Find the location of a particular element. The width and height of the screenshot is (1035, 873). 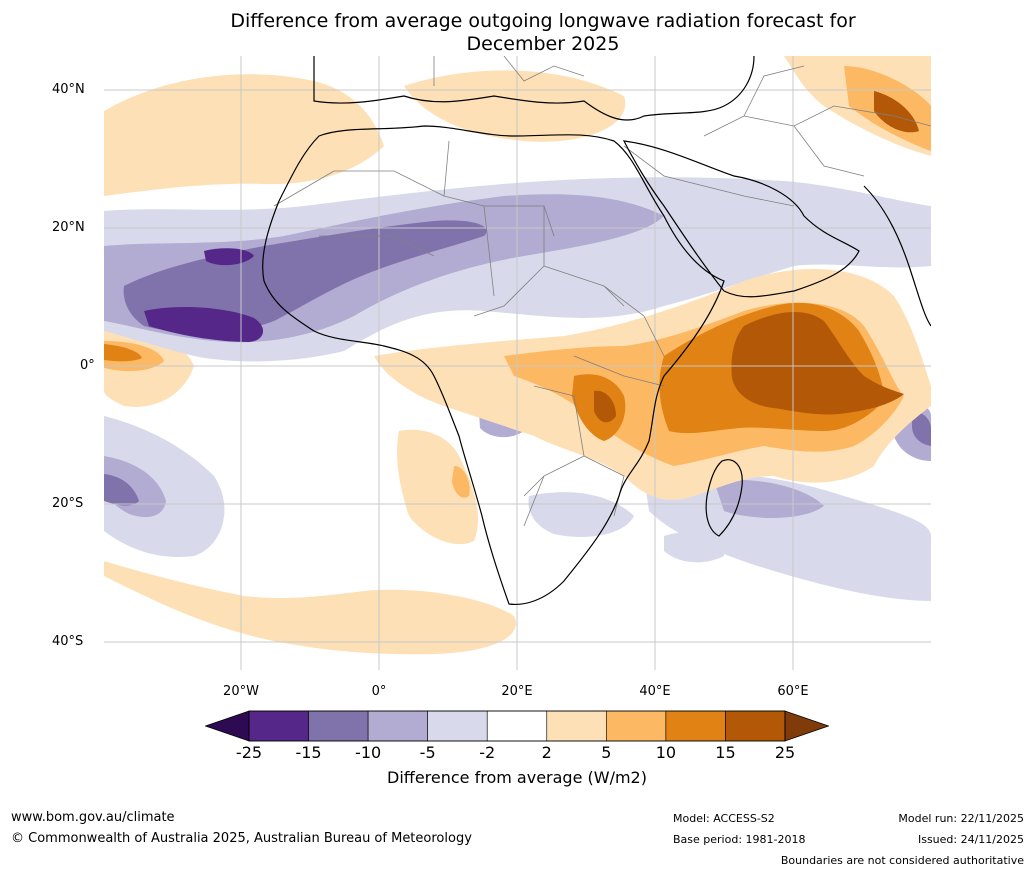

issued-date: Issued: 24/11/2025 is located at coordinates (970, 839).